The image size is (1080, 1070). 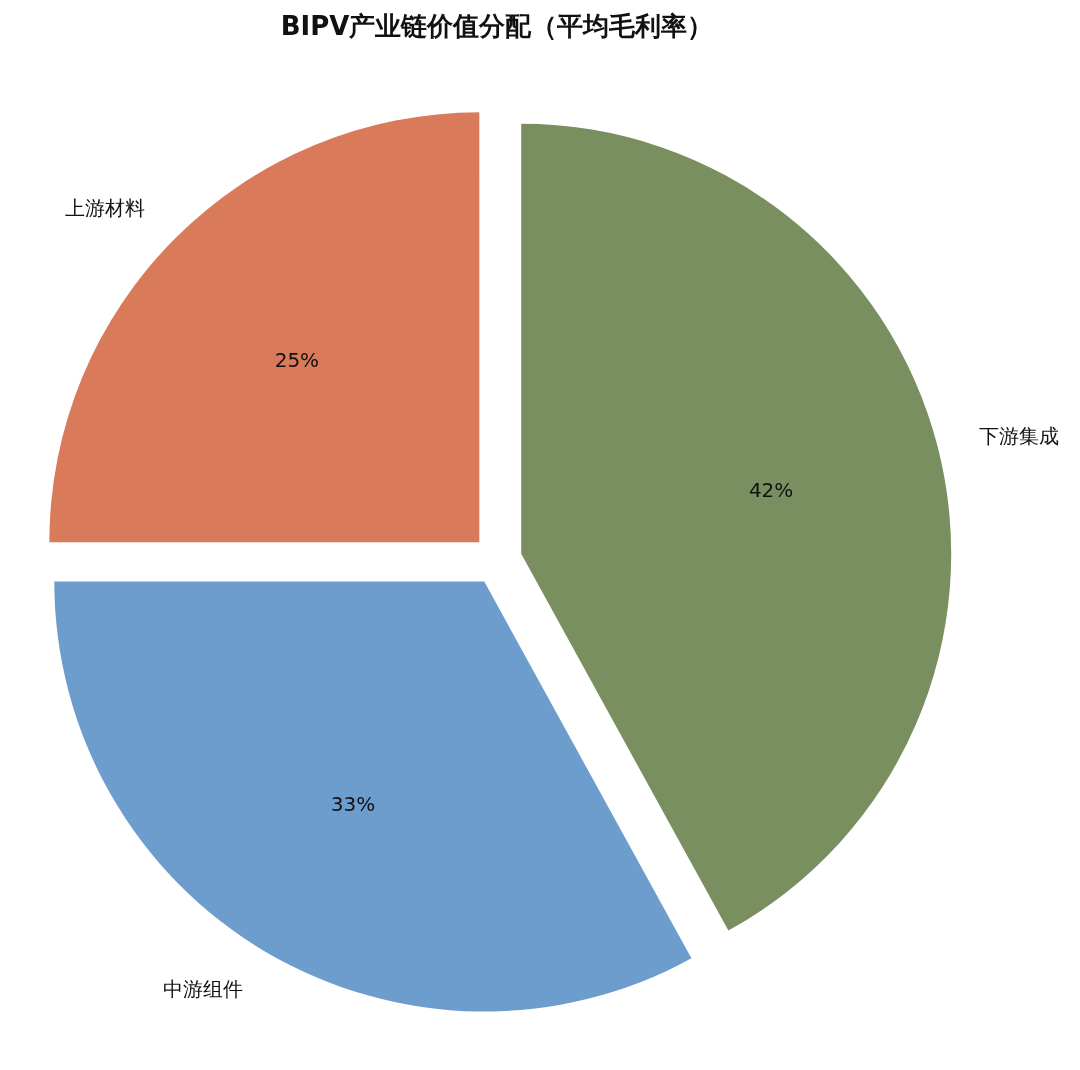 What do you see at coordinates (297, 359) in the screenshot?
I see `data-label: 25%` at bounding box center [297, 359].